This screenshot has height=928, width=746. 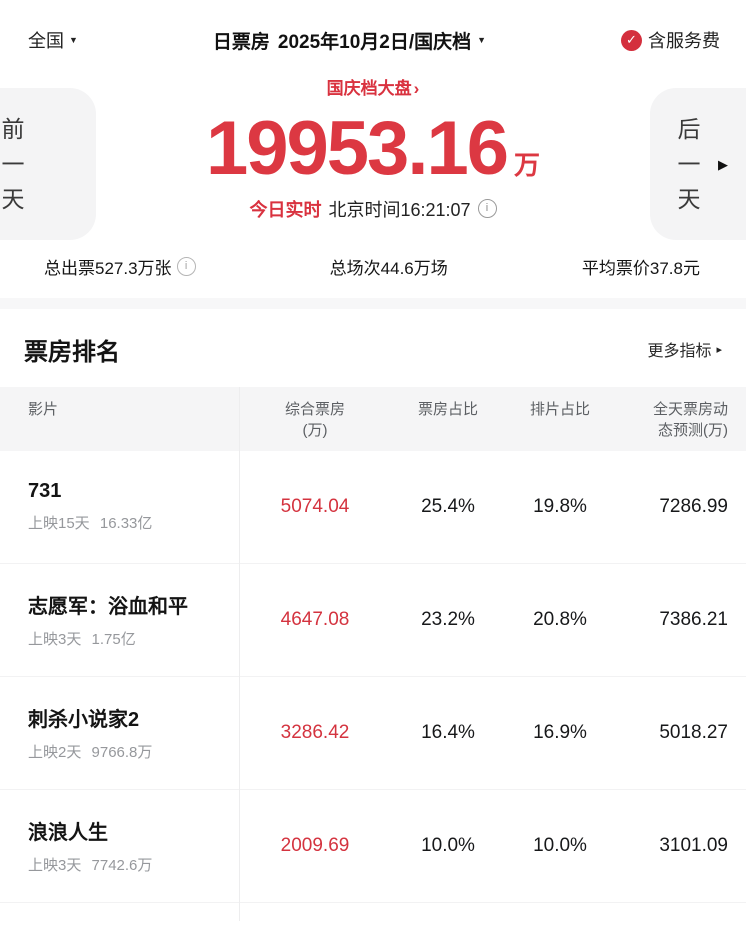 I want to click on holiday-overview-label: 国庆档大盘, so click(x=369, y=88).